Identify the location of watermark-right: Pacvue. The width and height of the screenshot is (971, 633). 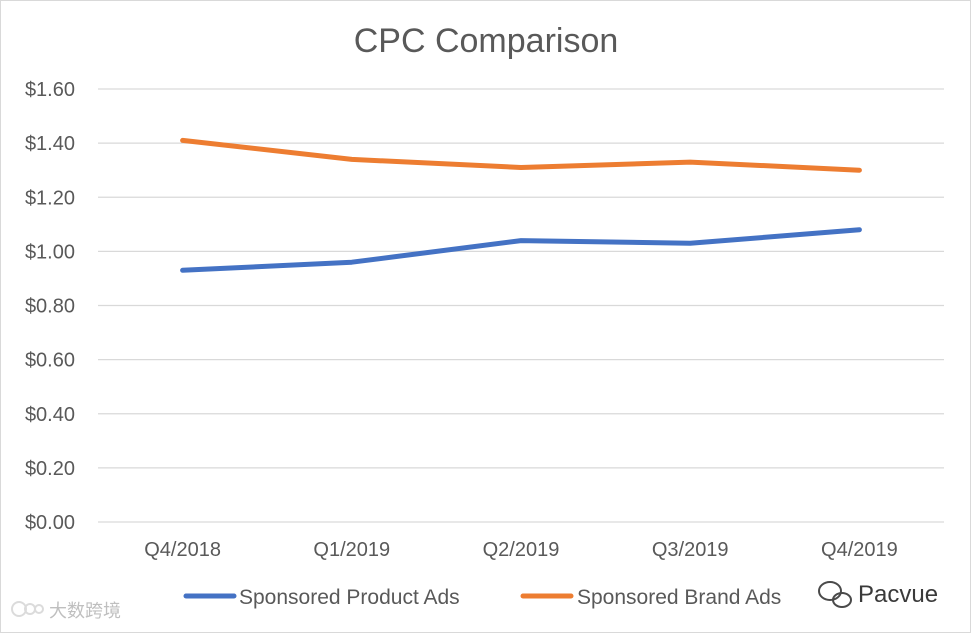
(878, 594).